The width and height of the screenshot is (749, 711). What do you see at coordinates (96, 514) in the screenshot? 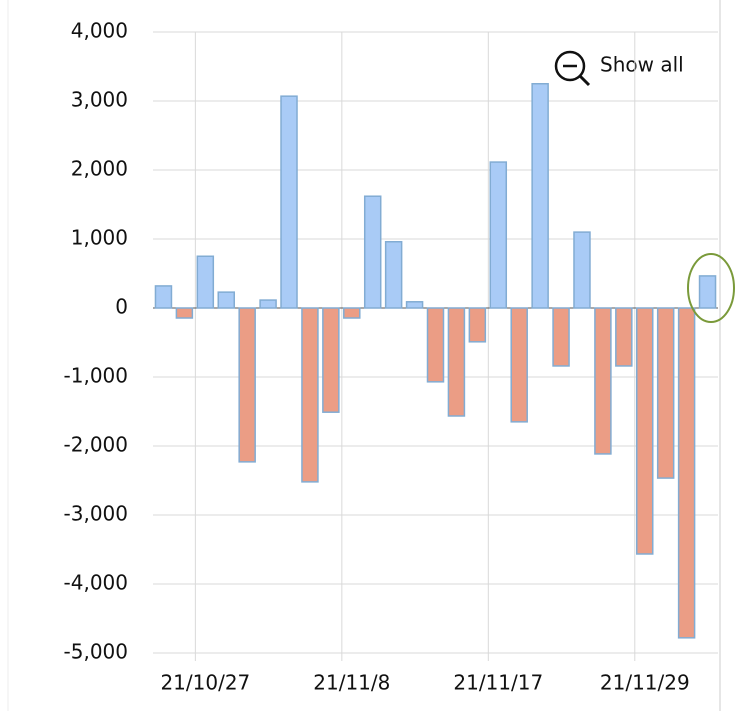
I see `y-tick-label: -3,000` at bounding box center [96, 514].